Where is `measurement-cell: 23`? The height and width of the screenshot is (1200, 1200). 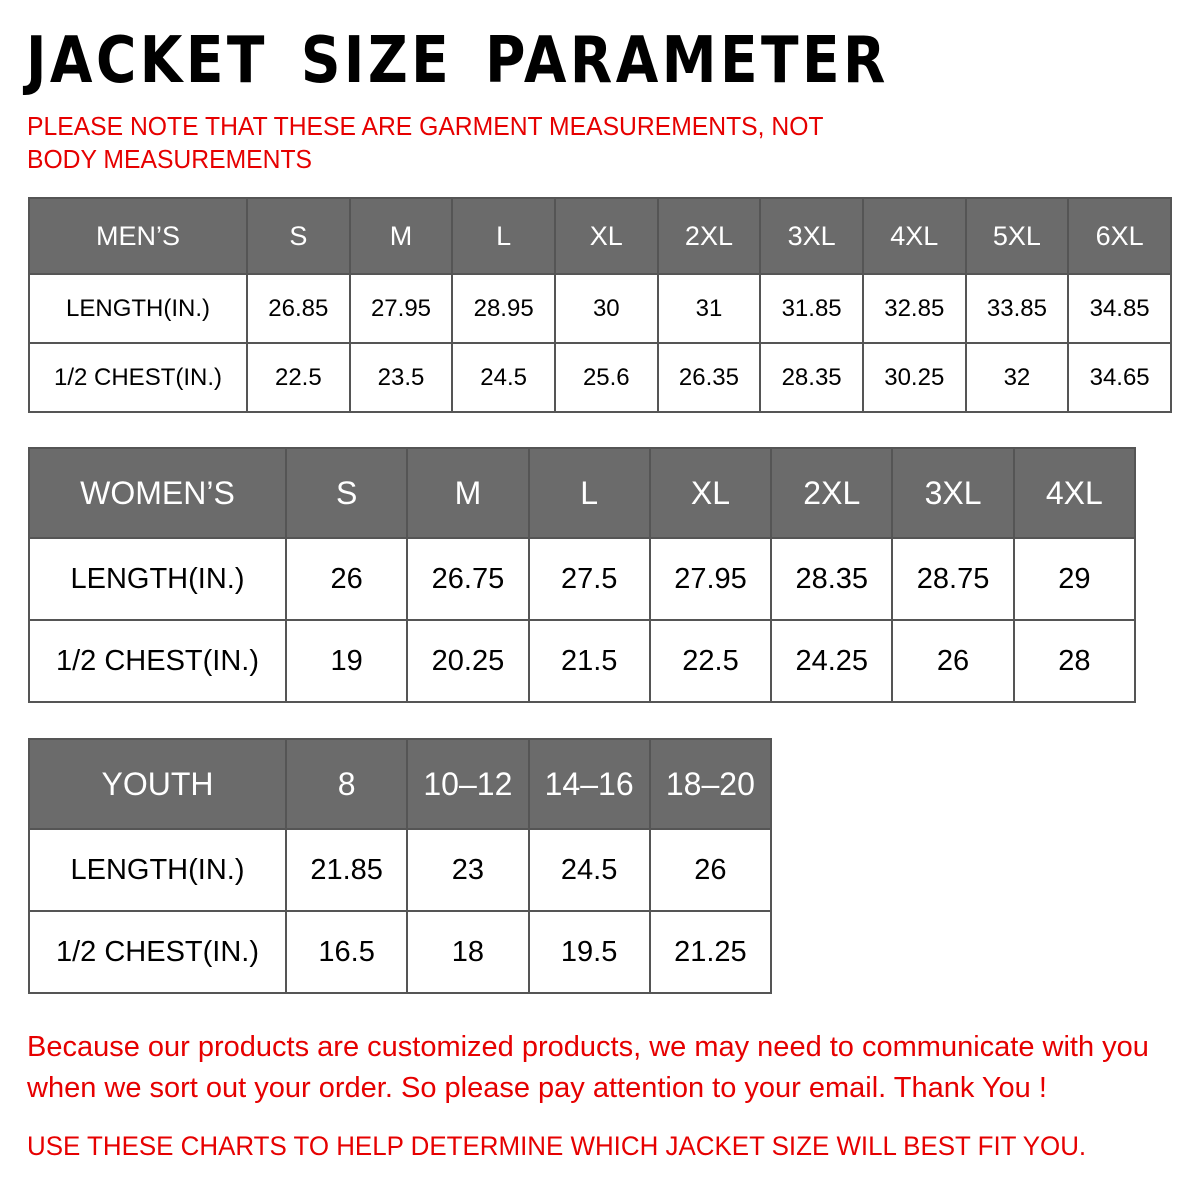 measurement-cell: 23 is located at coordinates (468, 870).